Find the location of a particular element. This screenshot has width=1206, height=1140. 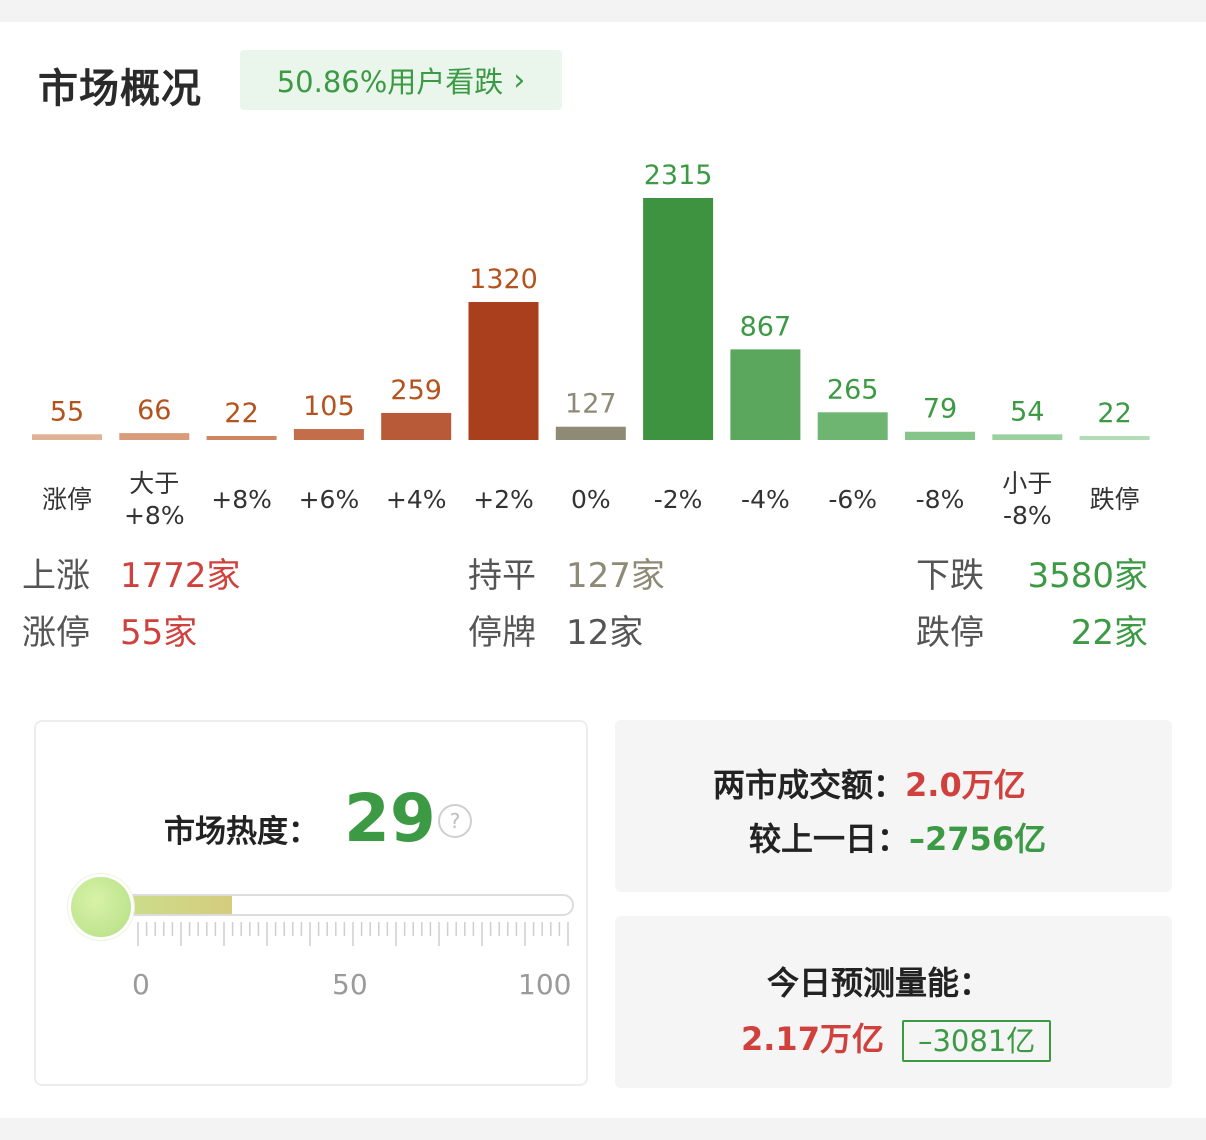

bar-value-label: 1320 is located at coordinates (503, 279).